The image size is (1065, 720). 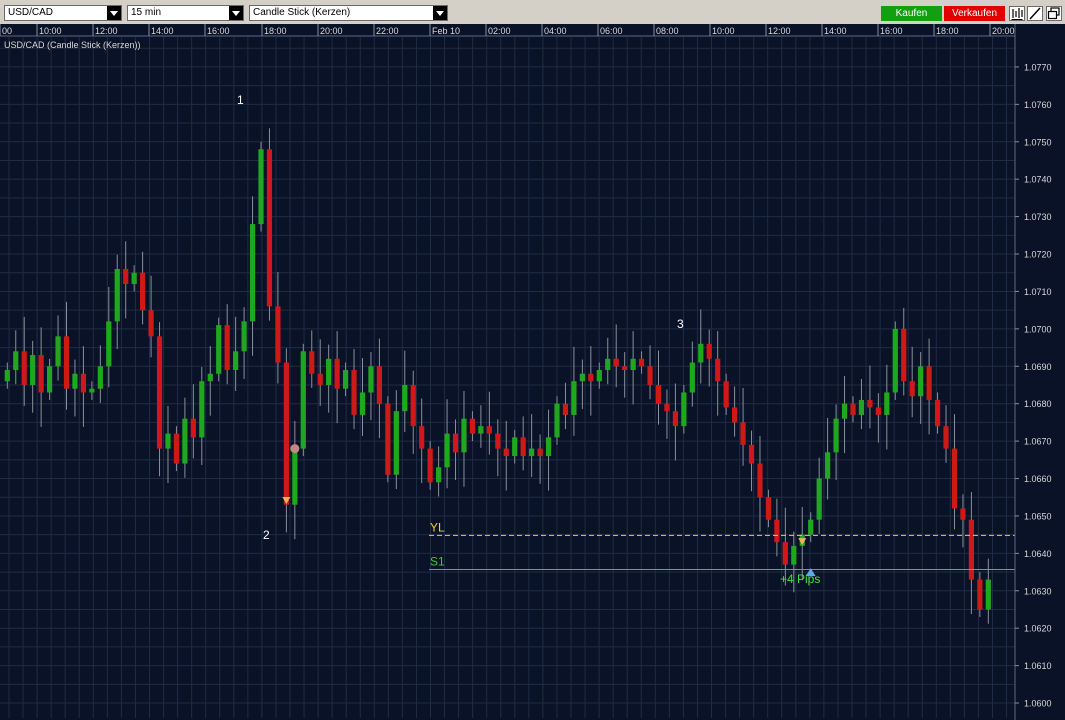 What do you see at coordinates (974, 13) in the screenshot?
I see `sell-button: Verkaufen` at bounding box center [974, 13].